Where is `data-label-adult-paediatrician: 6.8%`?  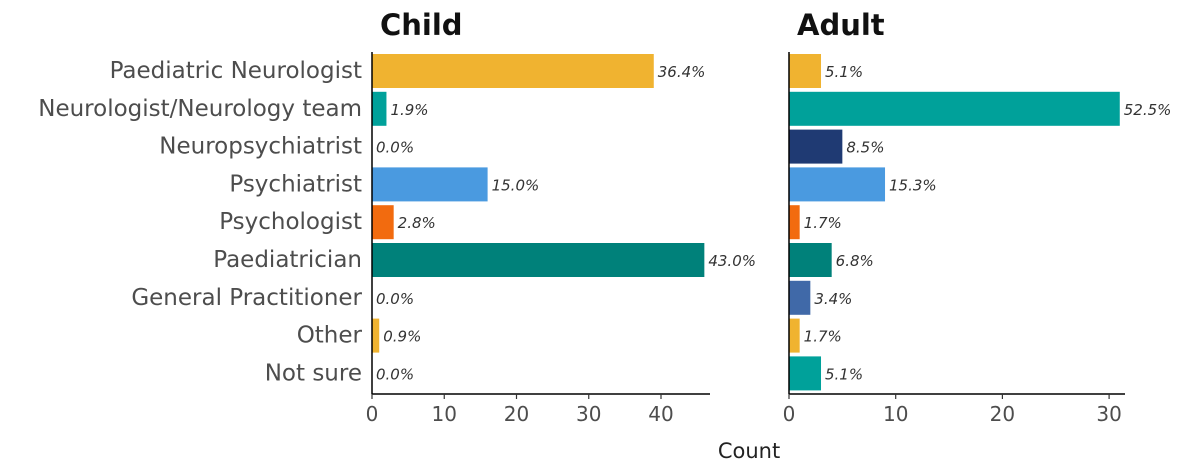 data-label-adult-paediatrician: 6.8% is located at coordinates (855, 261).